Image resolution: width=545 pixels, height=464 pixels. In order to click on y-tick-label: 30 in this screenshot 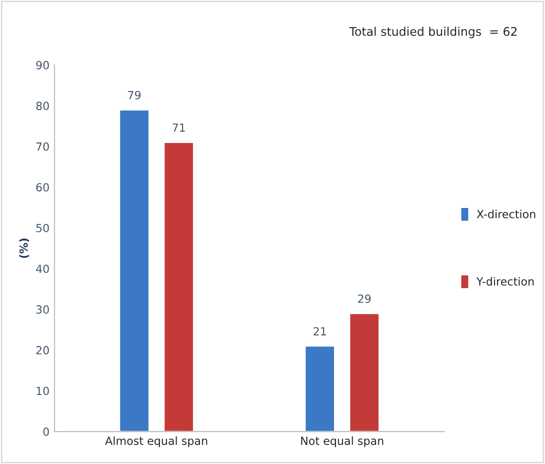, I will do `click(42, 309)`.